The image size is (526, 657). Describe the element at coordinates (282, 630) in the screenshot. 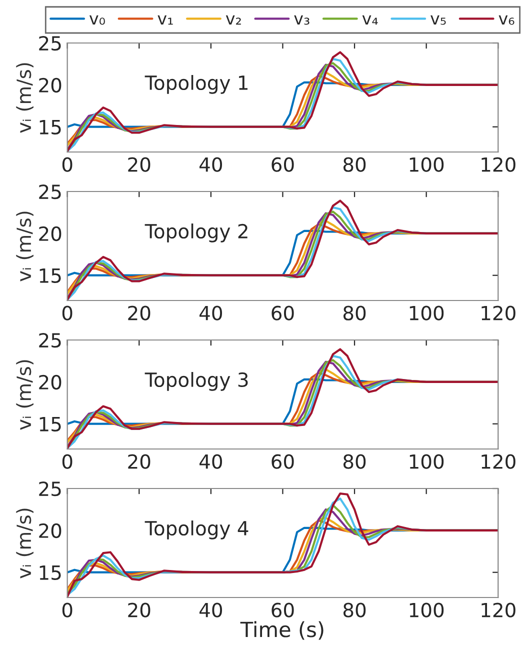

I see `x-axis-title: Time (s)` at that location.